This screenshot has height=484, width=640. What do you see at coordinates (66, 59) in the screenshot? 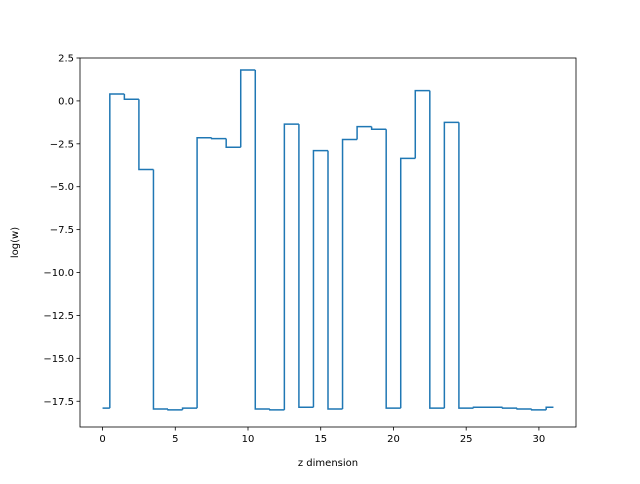
I see `y-tick-label: 2.5` at bounding box center [66, 59].